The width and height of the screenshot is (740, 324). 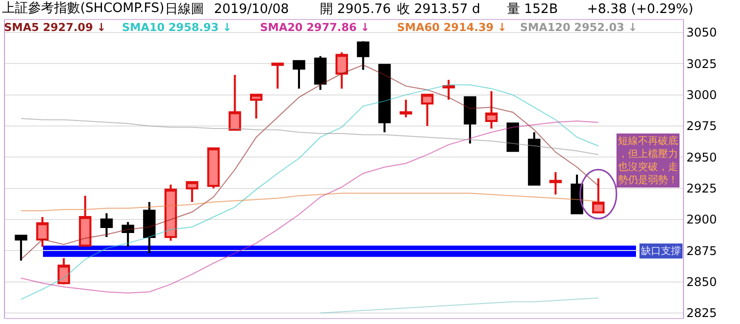 What do you see at coordinates (701, 126) in the screenshot?
I see `y-tick-label: 2975` at bounding box center [701, 126].